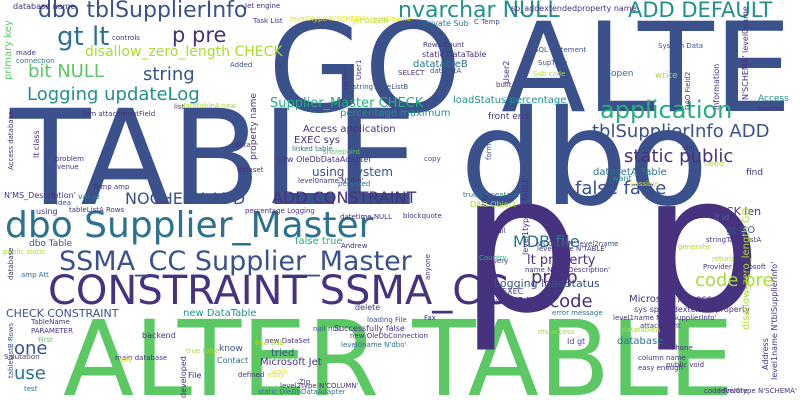 Image resolution: width=800 pixels, height=400 pixels. What do you see at coordinates (185, 198) in the screenshot?
I see `word: NOCHECK ADD` at bounding box center [185, 198].